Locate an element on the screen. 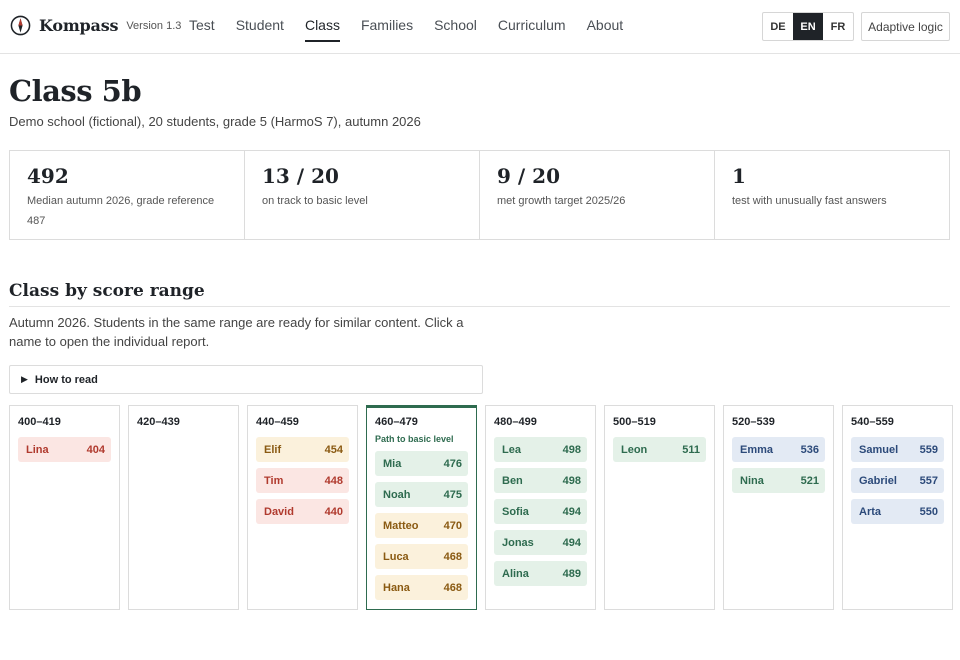 This screenshot has width=960, height=660. student-score: 476 is located at coordinates (452, 463).